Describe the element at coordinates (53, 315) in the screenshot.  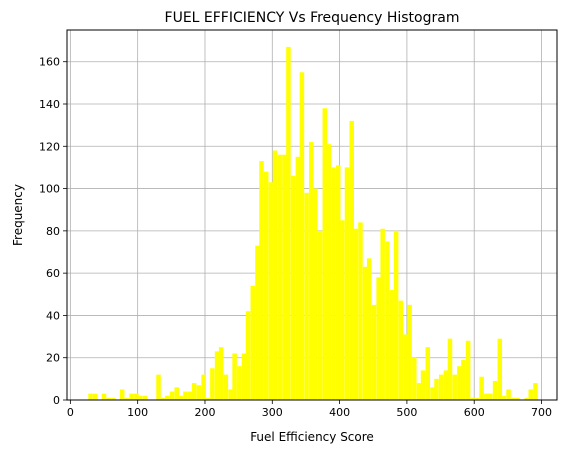
I see `y-tick-label: 40` at that location.